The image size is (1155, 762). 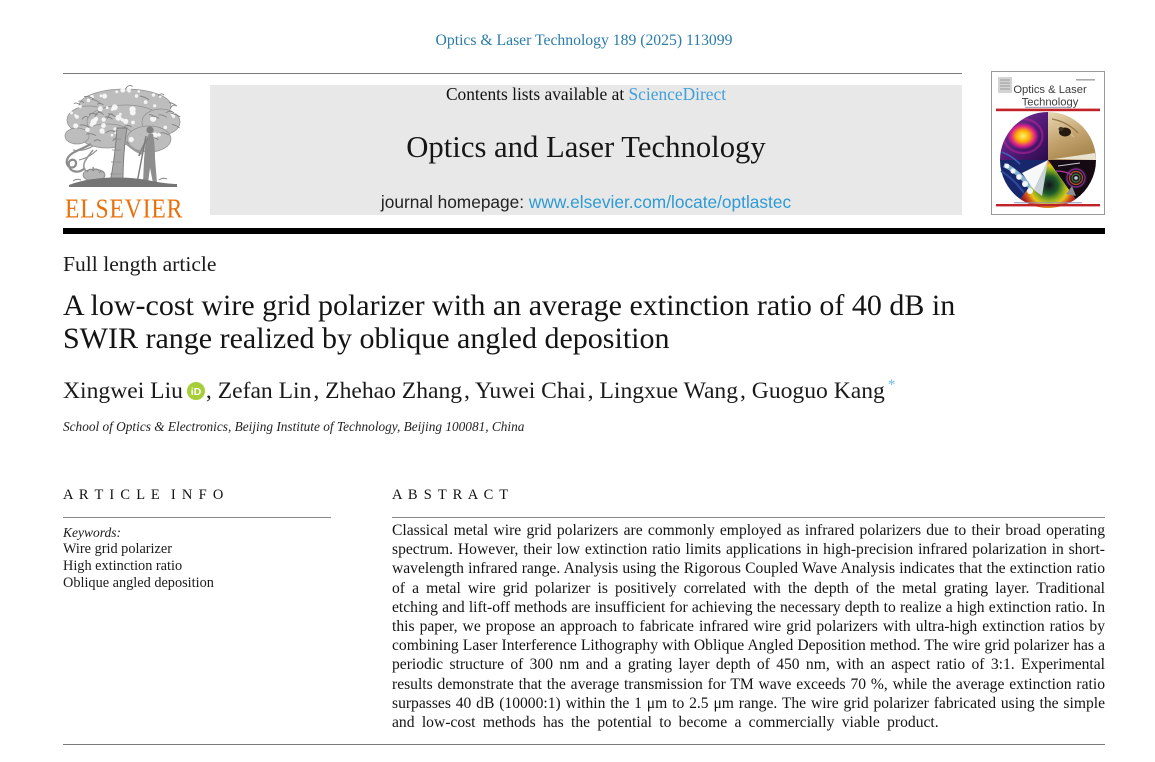 What do you see at coordinates (1050, 103) in the screenshot?
I see `svg-text: Technology` at bounding box center [1050, 103].